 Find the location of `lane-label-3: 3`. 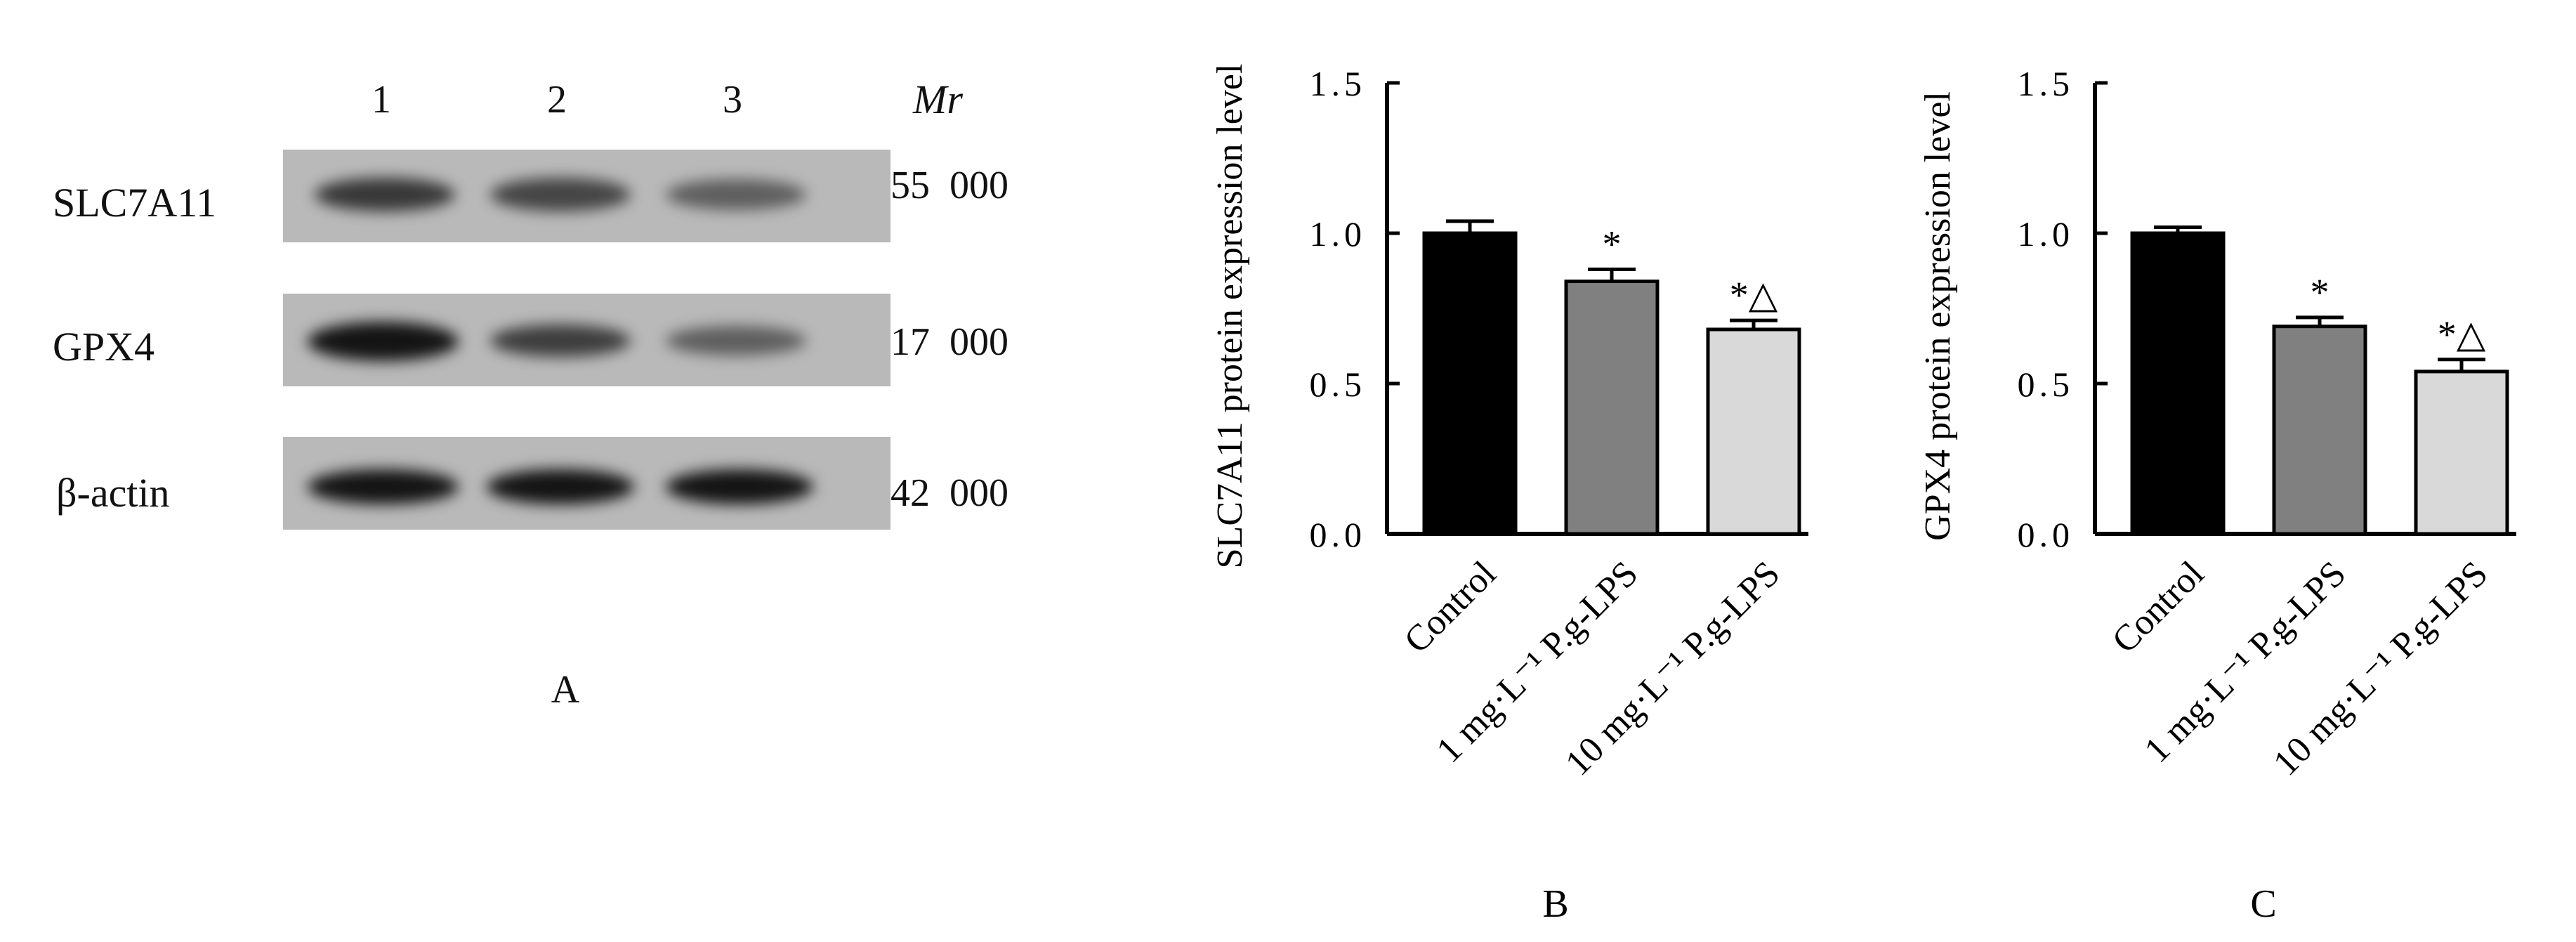

lane-label-3: 3 is located at coordinates (732, 100).